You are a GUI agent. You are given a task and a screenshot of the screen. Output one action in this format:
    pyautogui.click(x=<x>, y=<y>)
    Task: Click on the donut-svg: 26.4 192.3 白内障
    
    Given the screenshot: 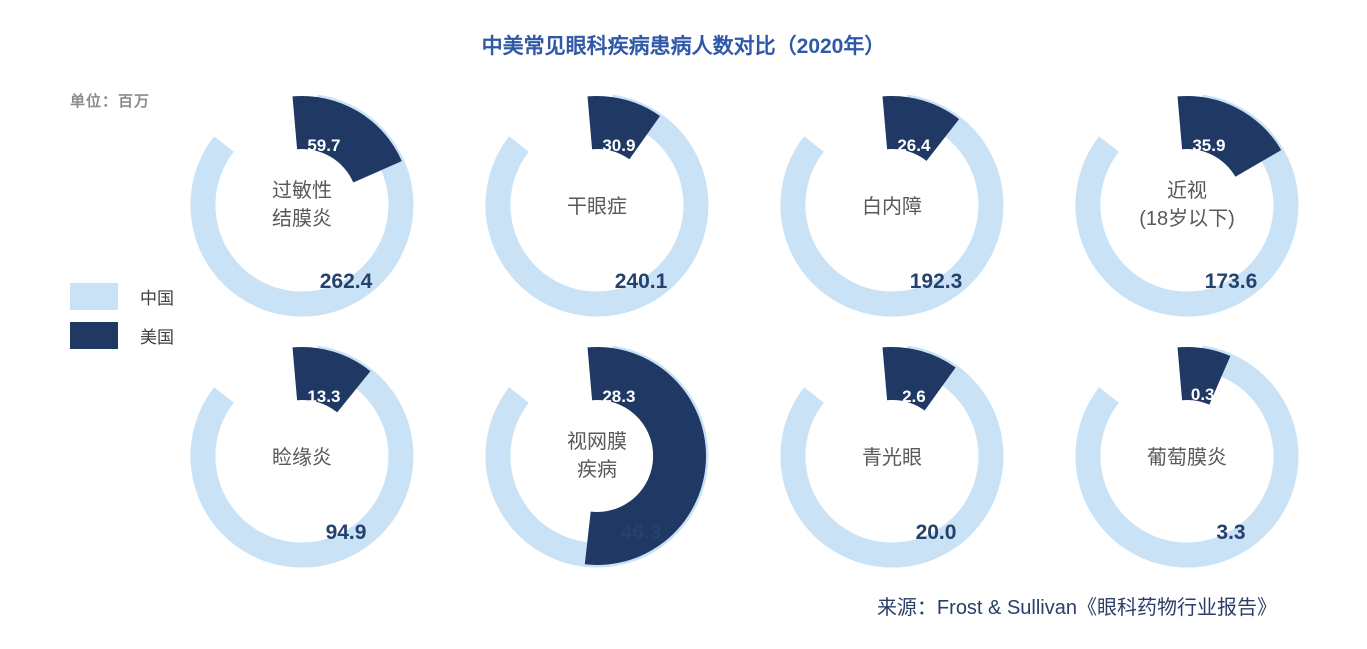 What is the action you would take?
    pyautogui.click(x=892, y=205)
    